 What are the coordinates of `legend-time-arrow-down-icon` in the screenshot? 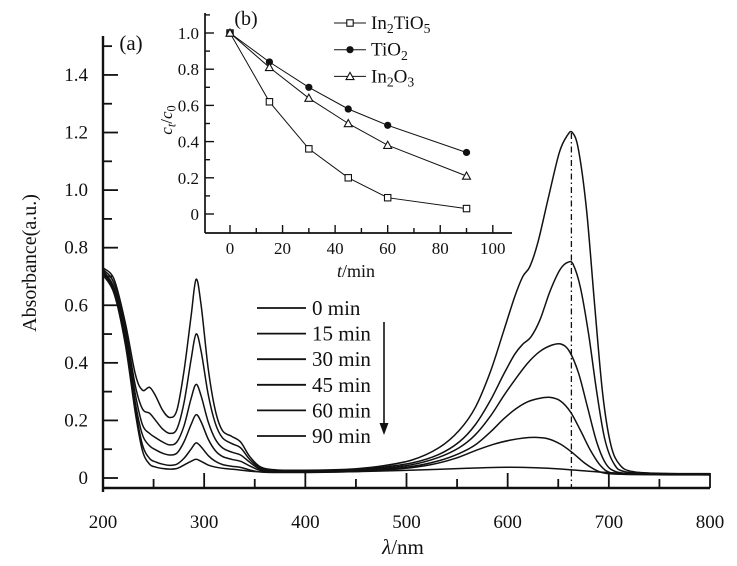 It's located at (384, 429).